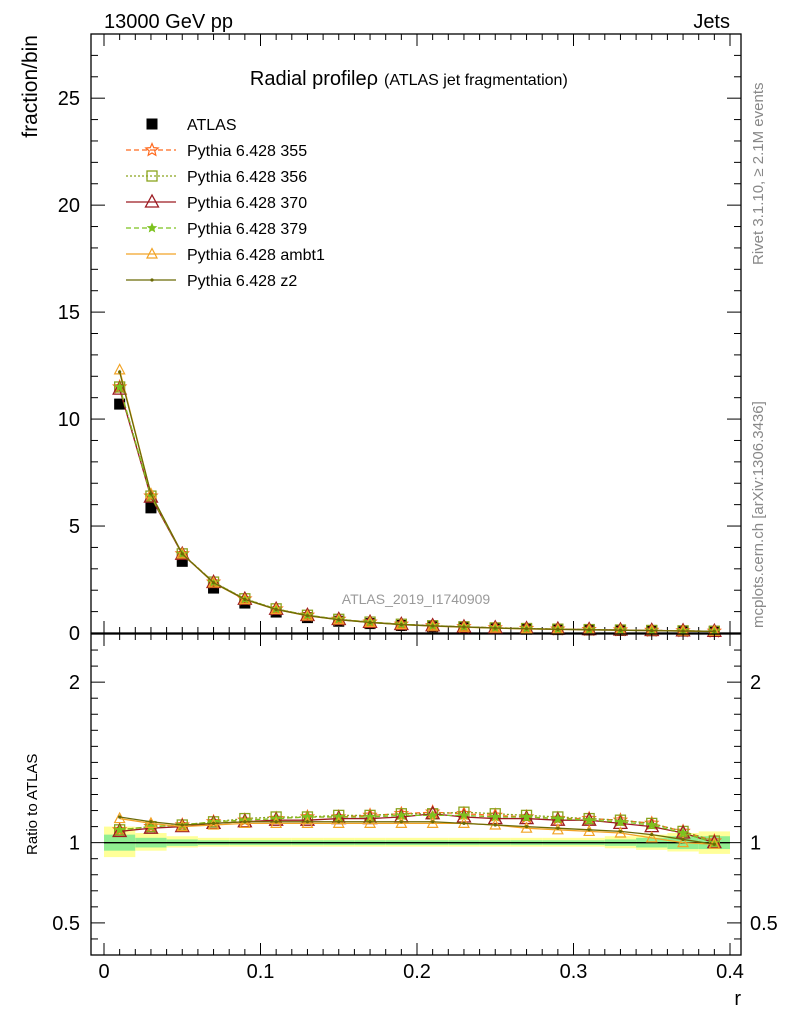  What do you see at coordinates (69, 206) in the screenshot?
I see `main-y-tick-label: 20` at bounding box center [69, 206].